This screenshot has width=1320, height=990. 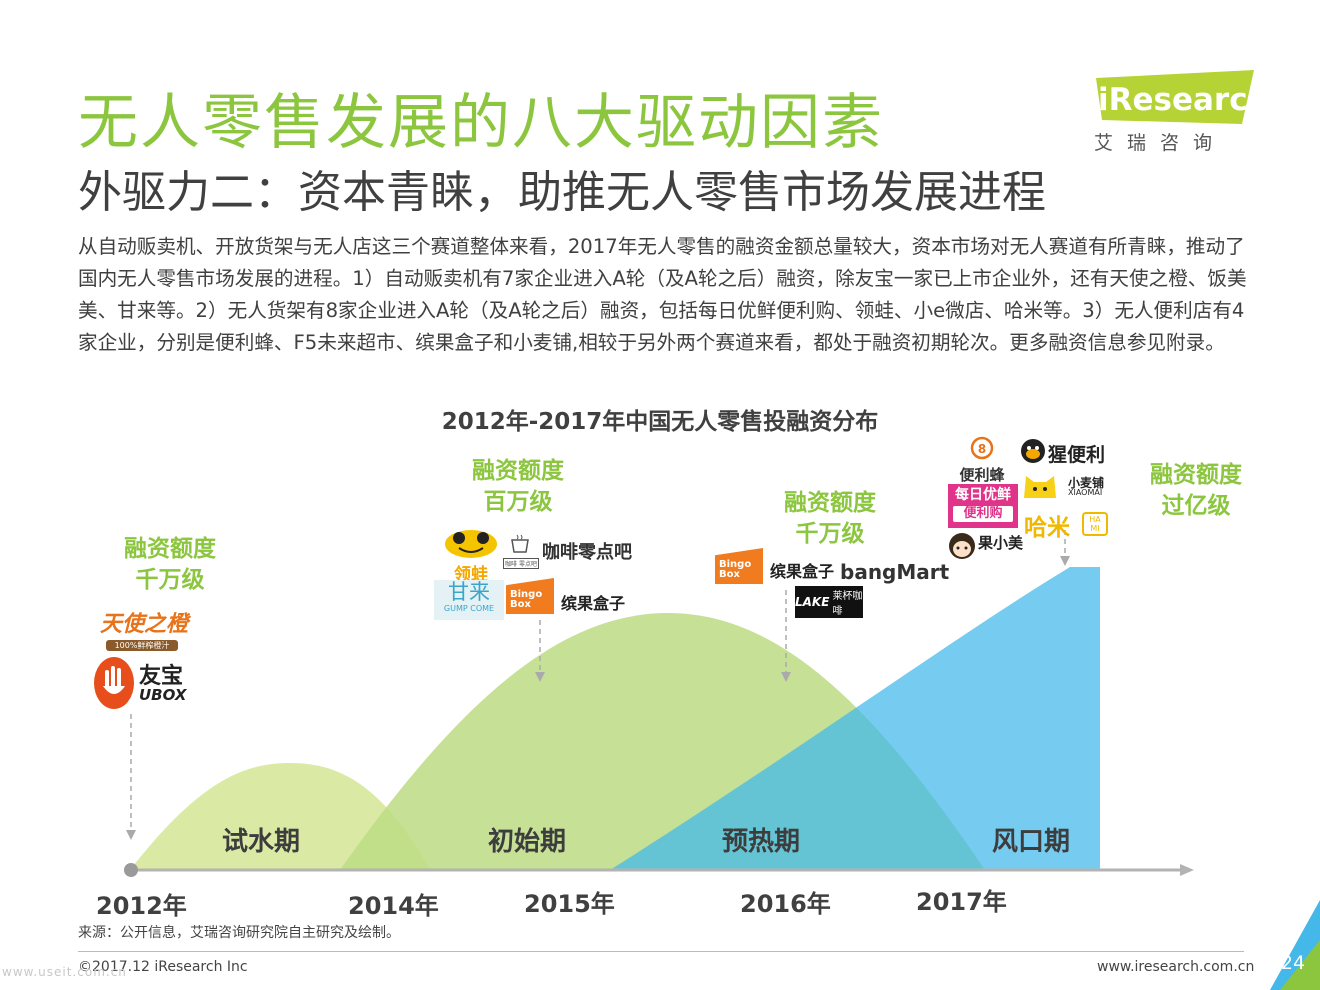 What do you see at coordinates (1293, 963) in the screenshot?
I see `page-number: 24` at bounding box center [1293, 963].